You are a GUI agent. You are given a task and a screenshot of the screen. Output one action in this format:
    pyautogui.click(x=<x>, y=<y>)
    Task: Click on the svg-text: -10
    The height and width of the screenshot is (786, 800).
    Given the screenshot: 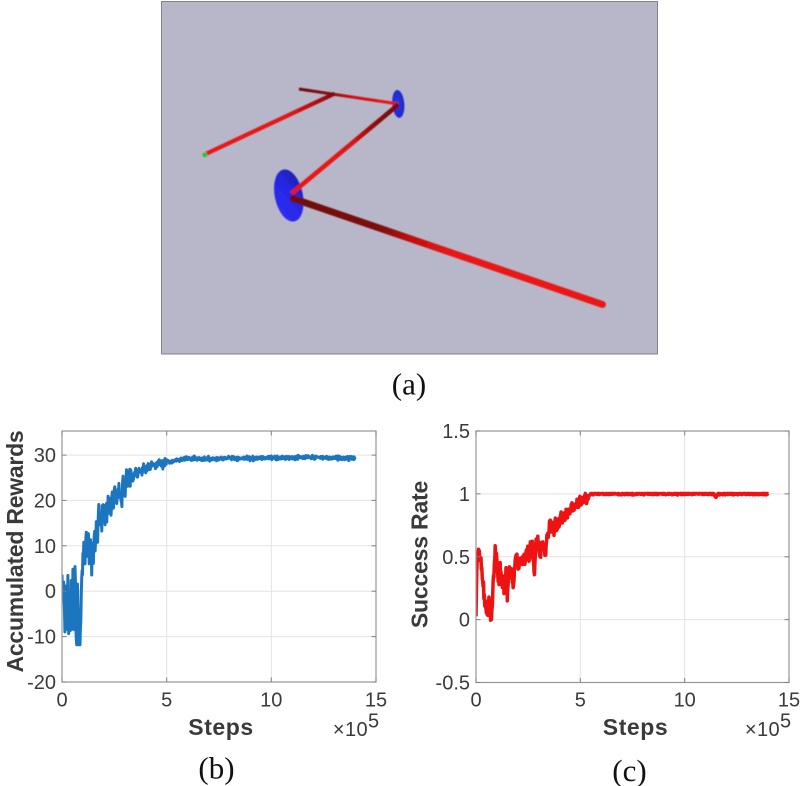 What is the action you would take?
    pyautogui.click(x=41, y=638)
    